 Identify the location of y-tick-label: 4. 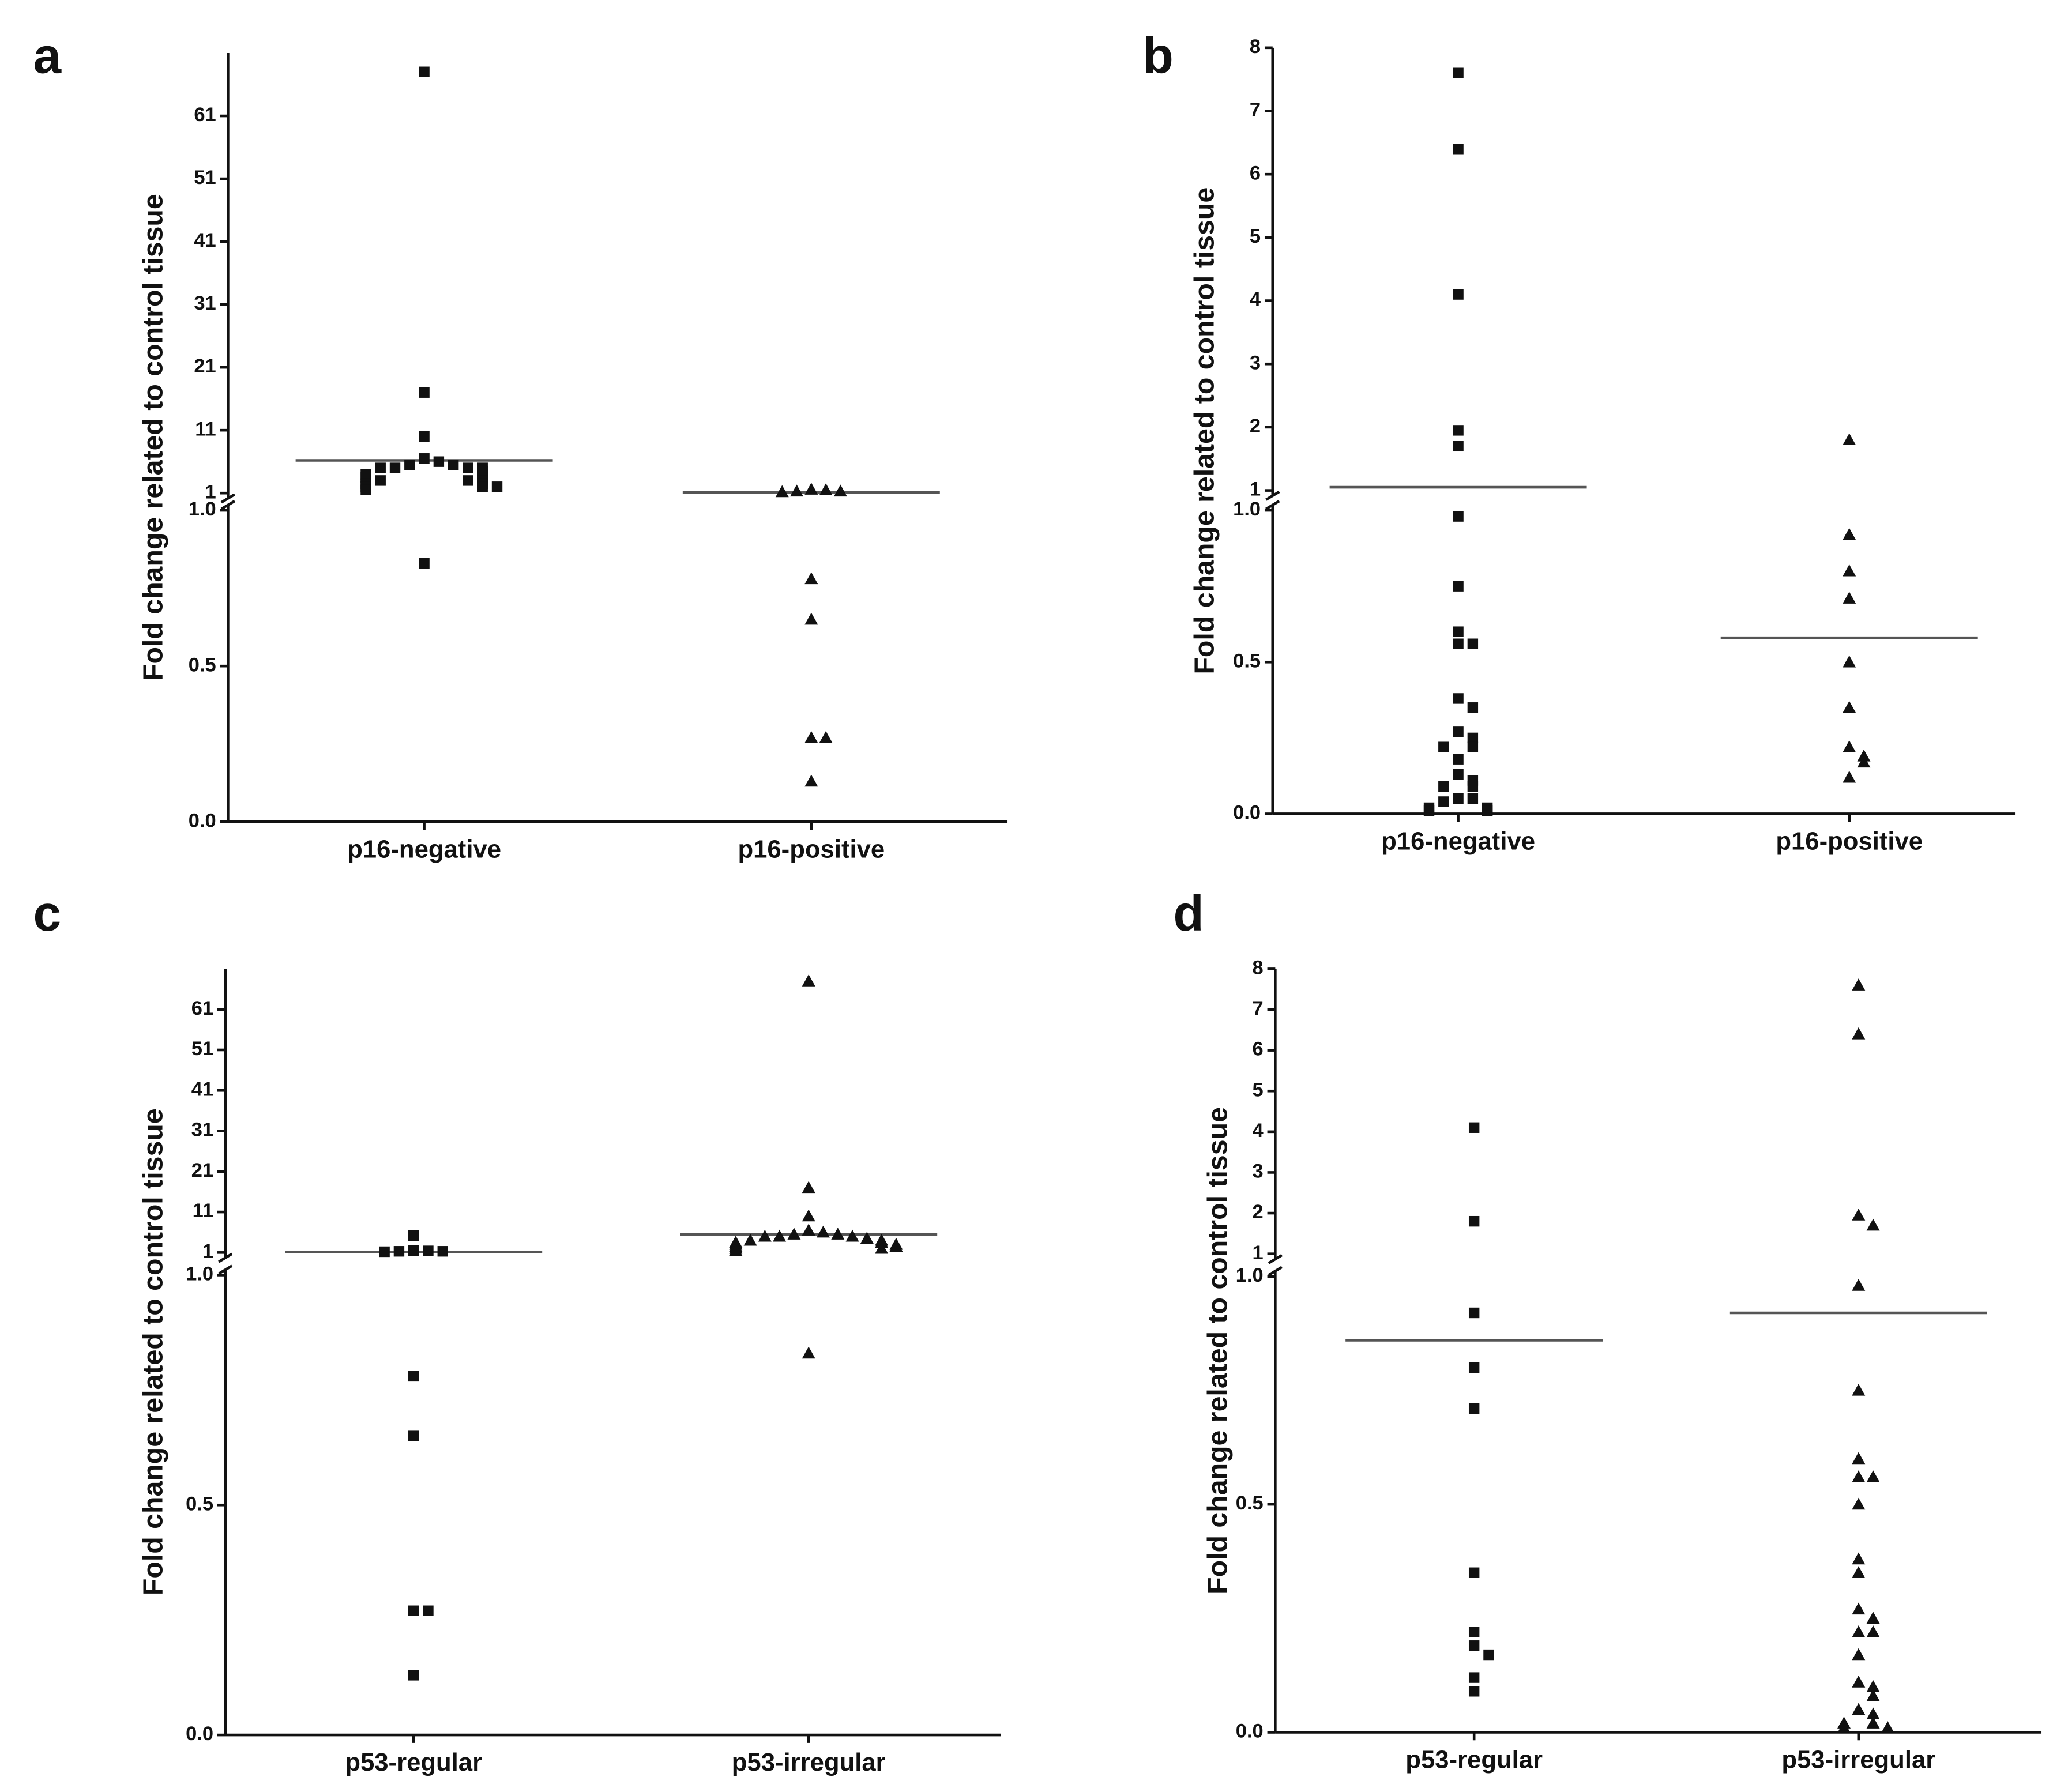
(1258, 1131).